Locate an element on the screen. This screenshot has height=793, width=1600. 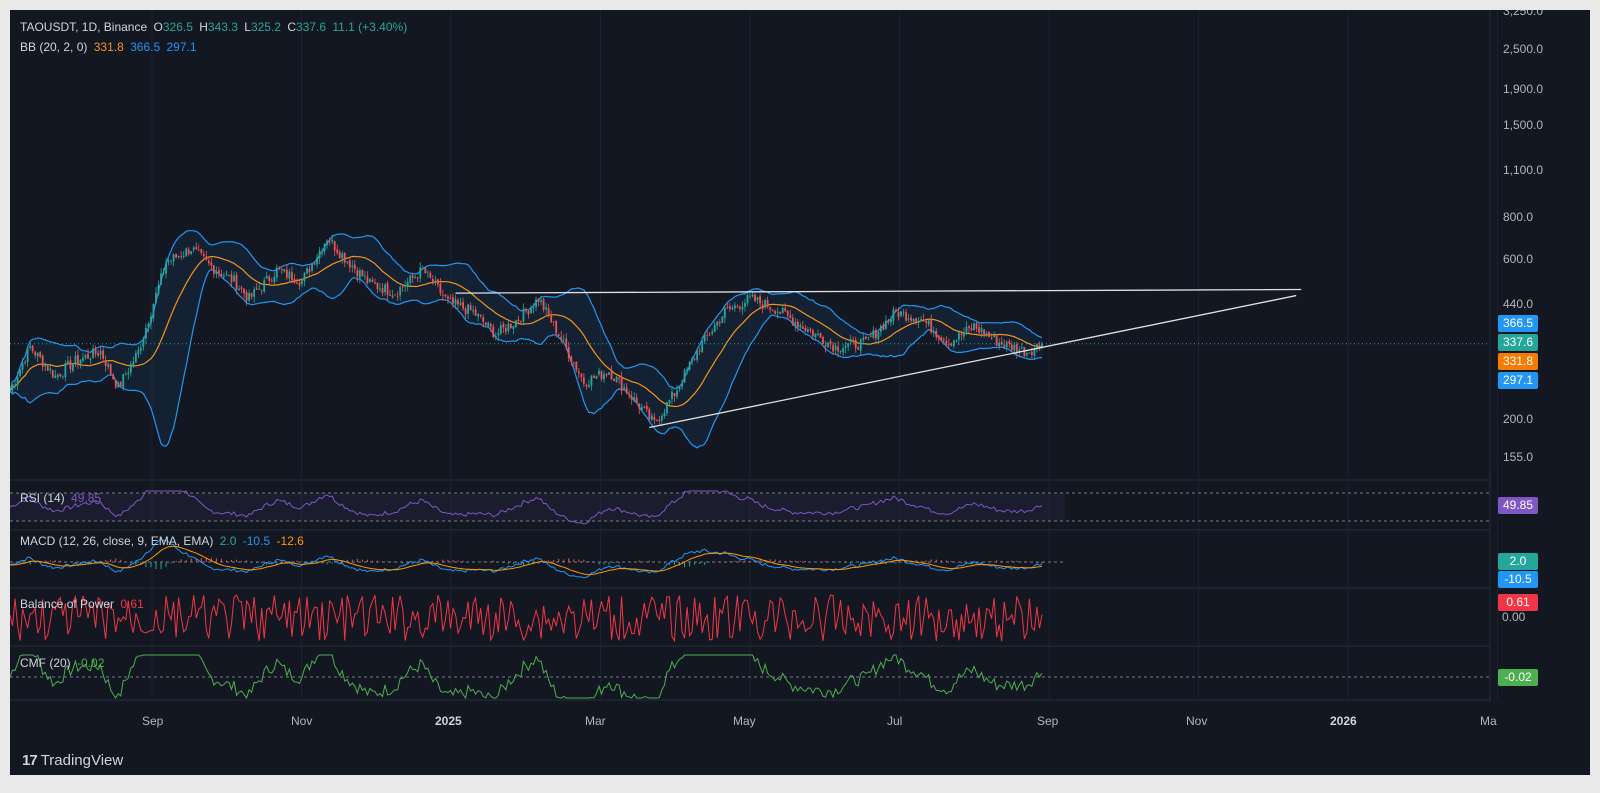
symbol-title: TAOUSDT, 1D, Binance is located at coordinates (84, 27).